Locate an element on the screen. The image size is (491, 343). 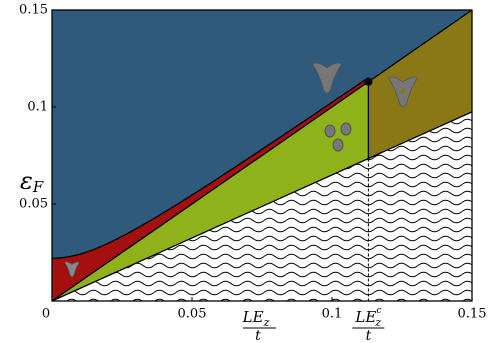
x-tick-label: 0.15 is located at coordinates (472, 314).